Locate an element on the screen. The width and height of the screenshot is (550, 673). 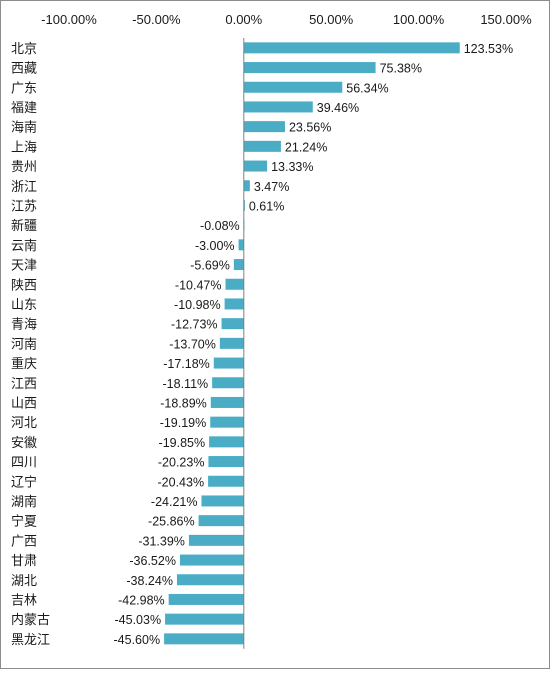
data-label: -38.24% is located at coordinates (149, 581).